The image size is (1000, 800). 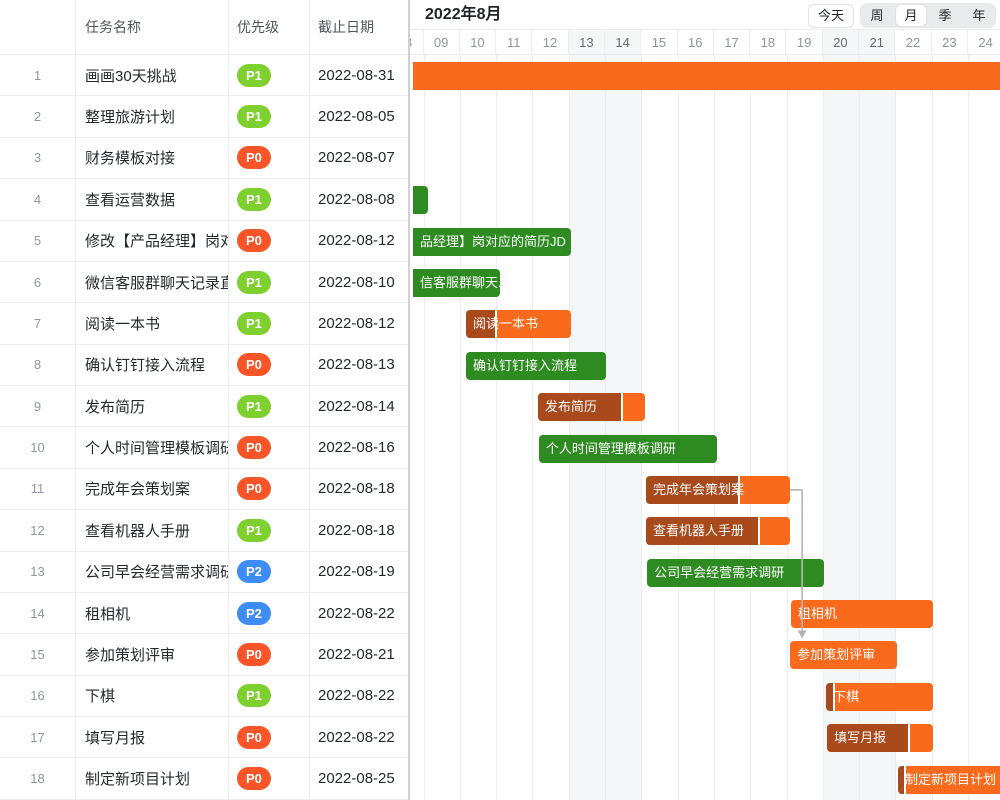 I want to click on task-name: 参加策划评审, so click(x=152, y=654).